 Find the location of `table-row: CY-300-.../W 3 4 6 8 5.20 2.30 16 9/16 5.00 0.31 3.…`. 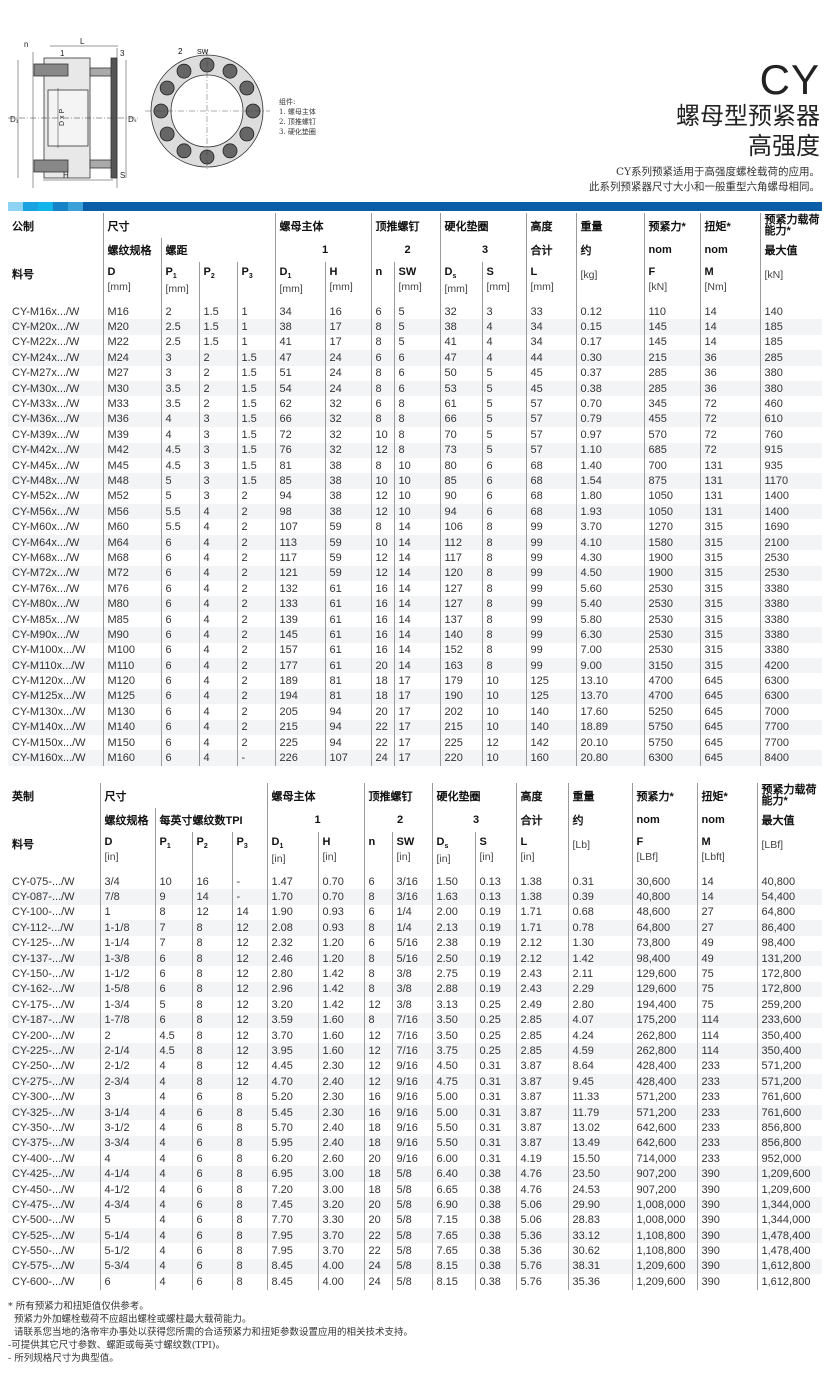

table-row: CY-300-.../W 3 4 6 8 5.20 2.30 16 9/16 5.00 0.31 3.… is located at coordinates (415, 1097).